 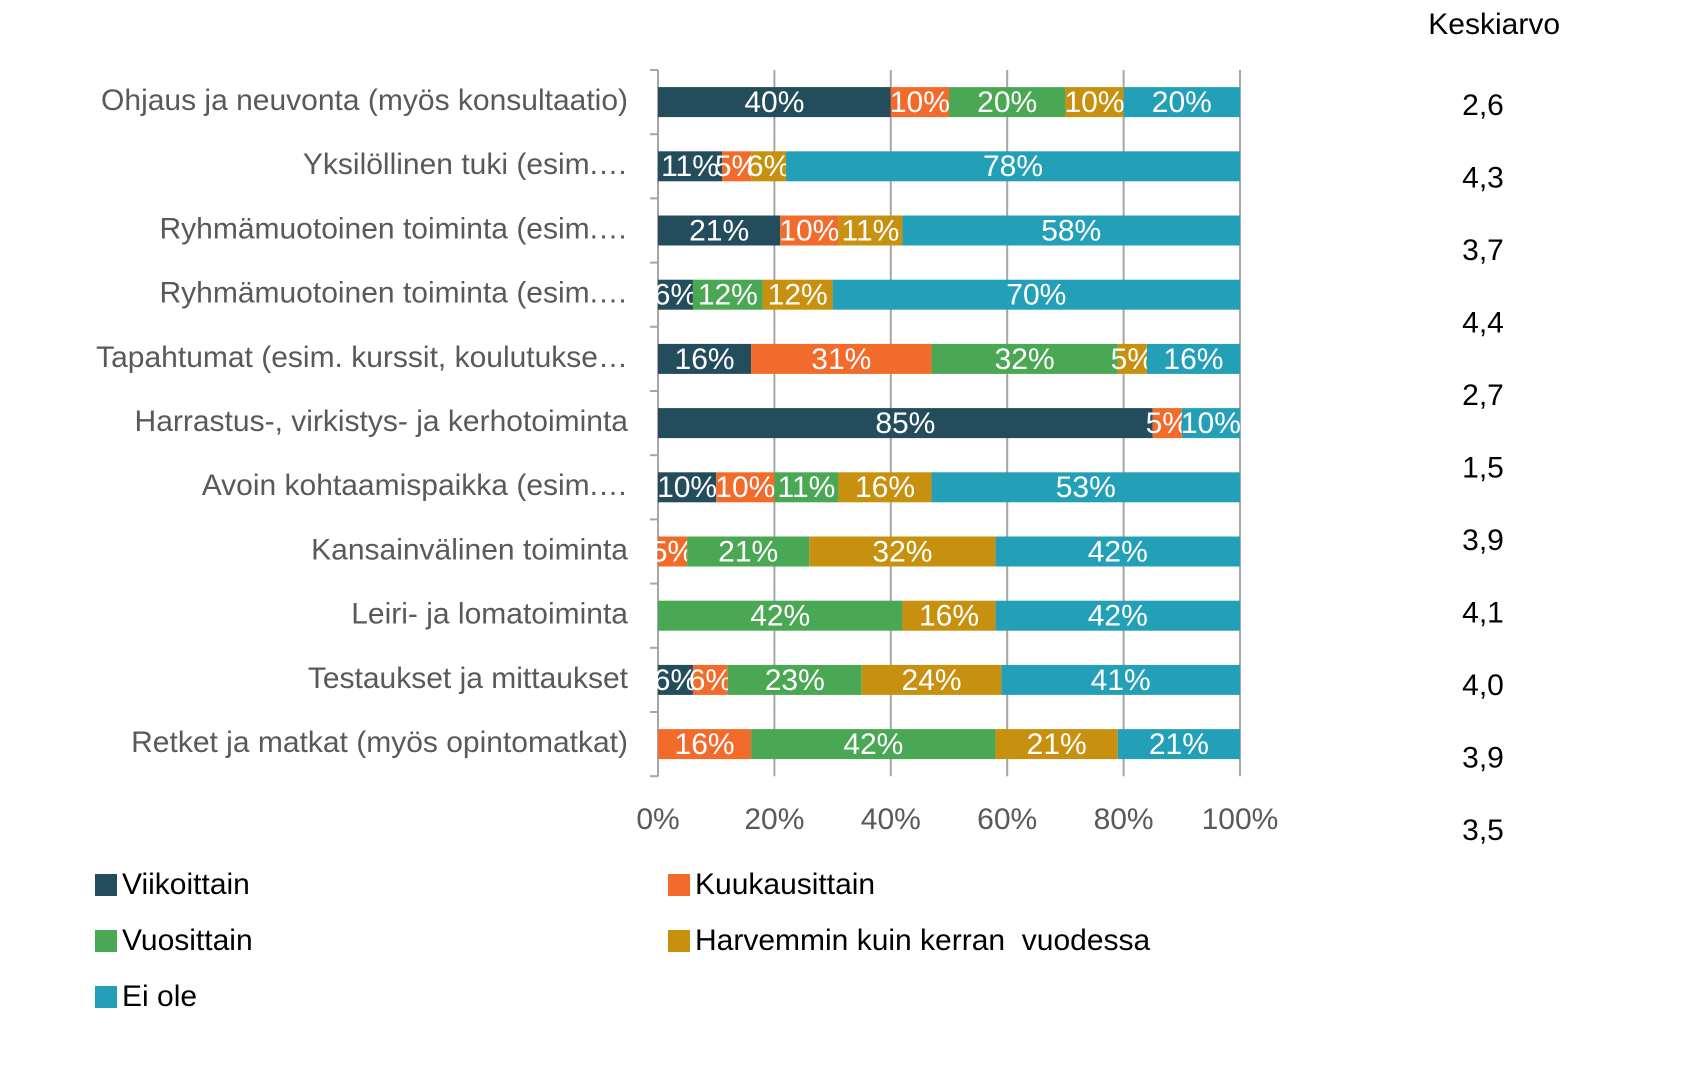 What do you see at coordinates (774, 819) in the screenshot?
I see `x-tick-label: 20%` at bounding box center [774, 819].